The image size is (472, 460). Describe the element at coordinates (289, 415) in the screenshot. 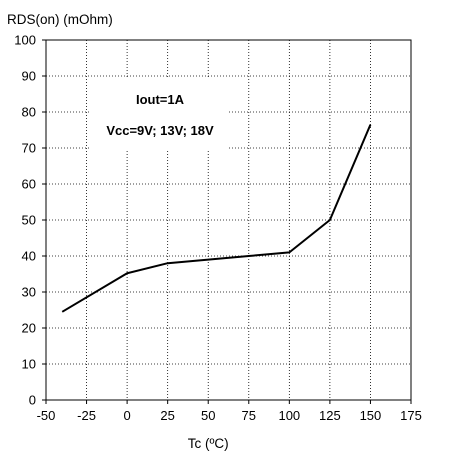

I see `x-tick-label: 100` at that location.